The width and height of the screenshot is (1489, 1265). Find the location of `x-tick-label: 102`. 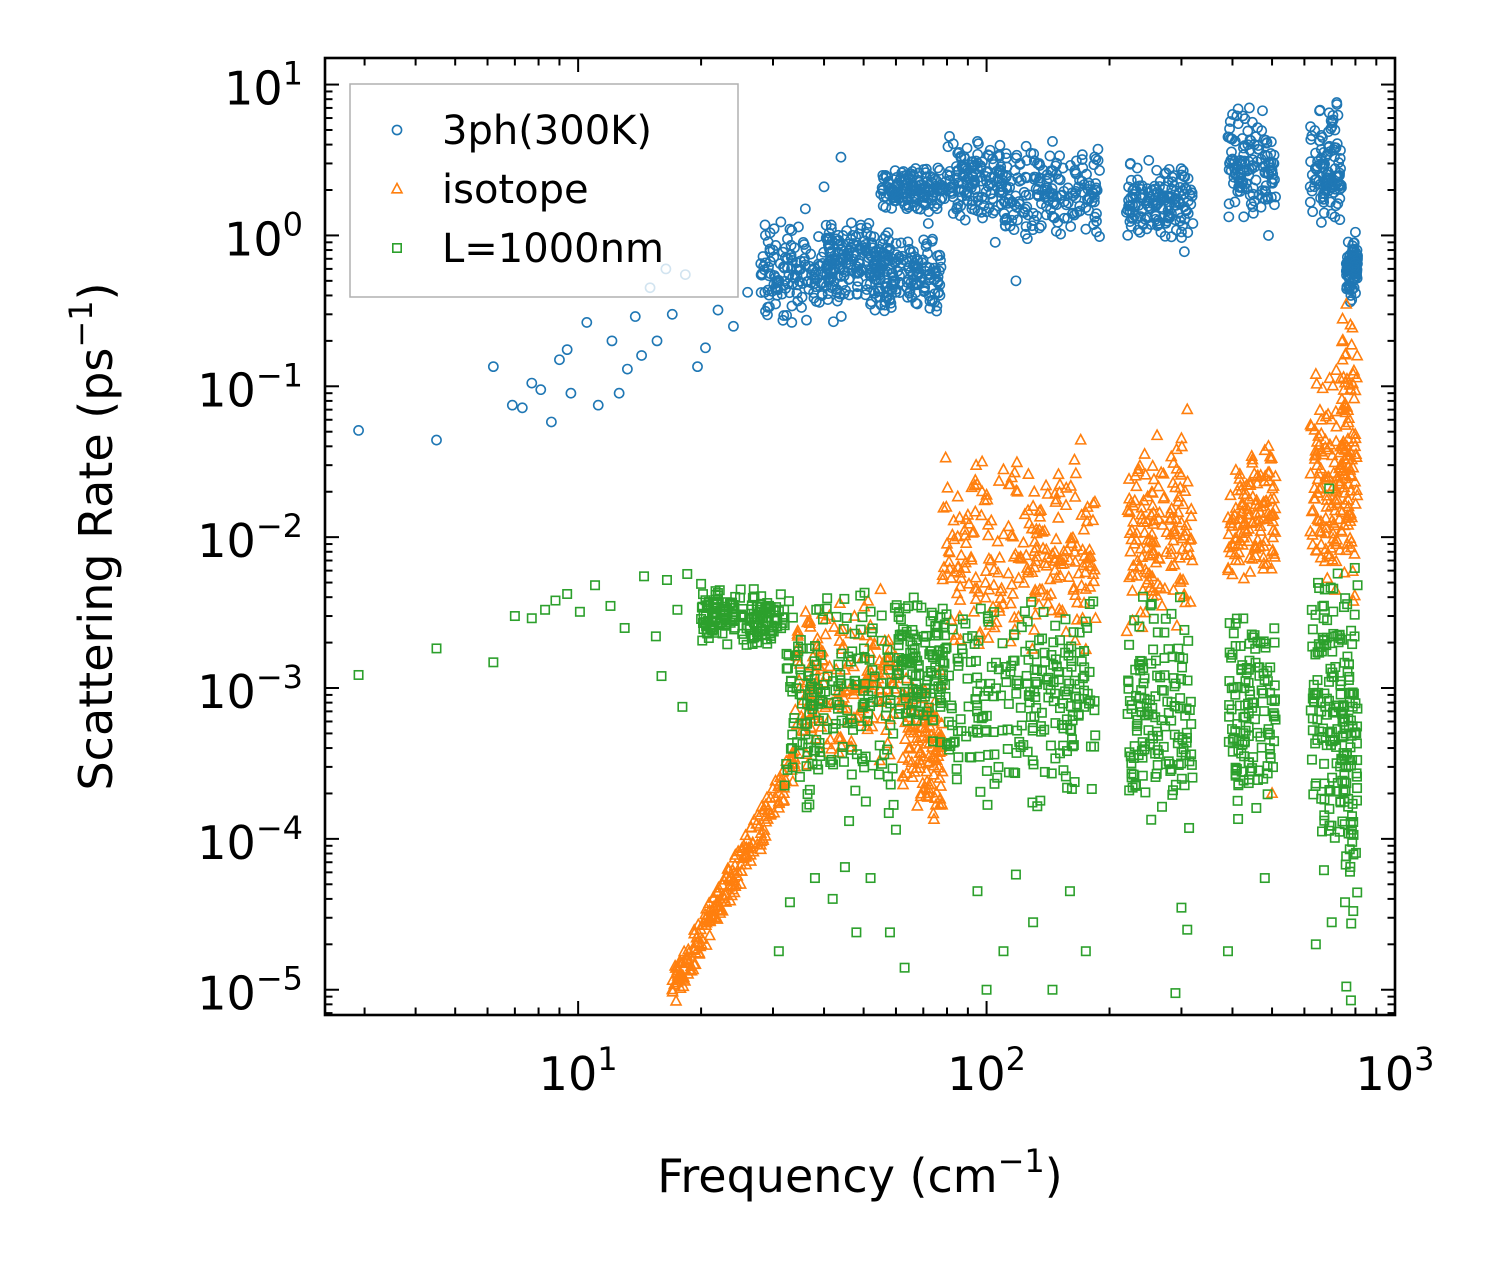

x-tick-label: 102 is located at coordinates (986, 1070).